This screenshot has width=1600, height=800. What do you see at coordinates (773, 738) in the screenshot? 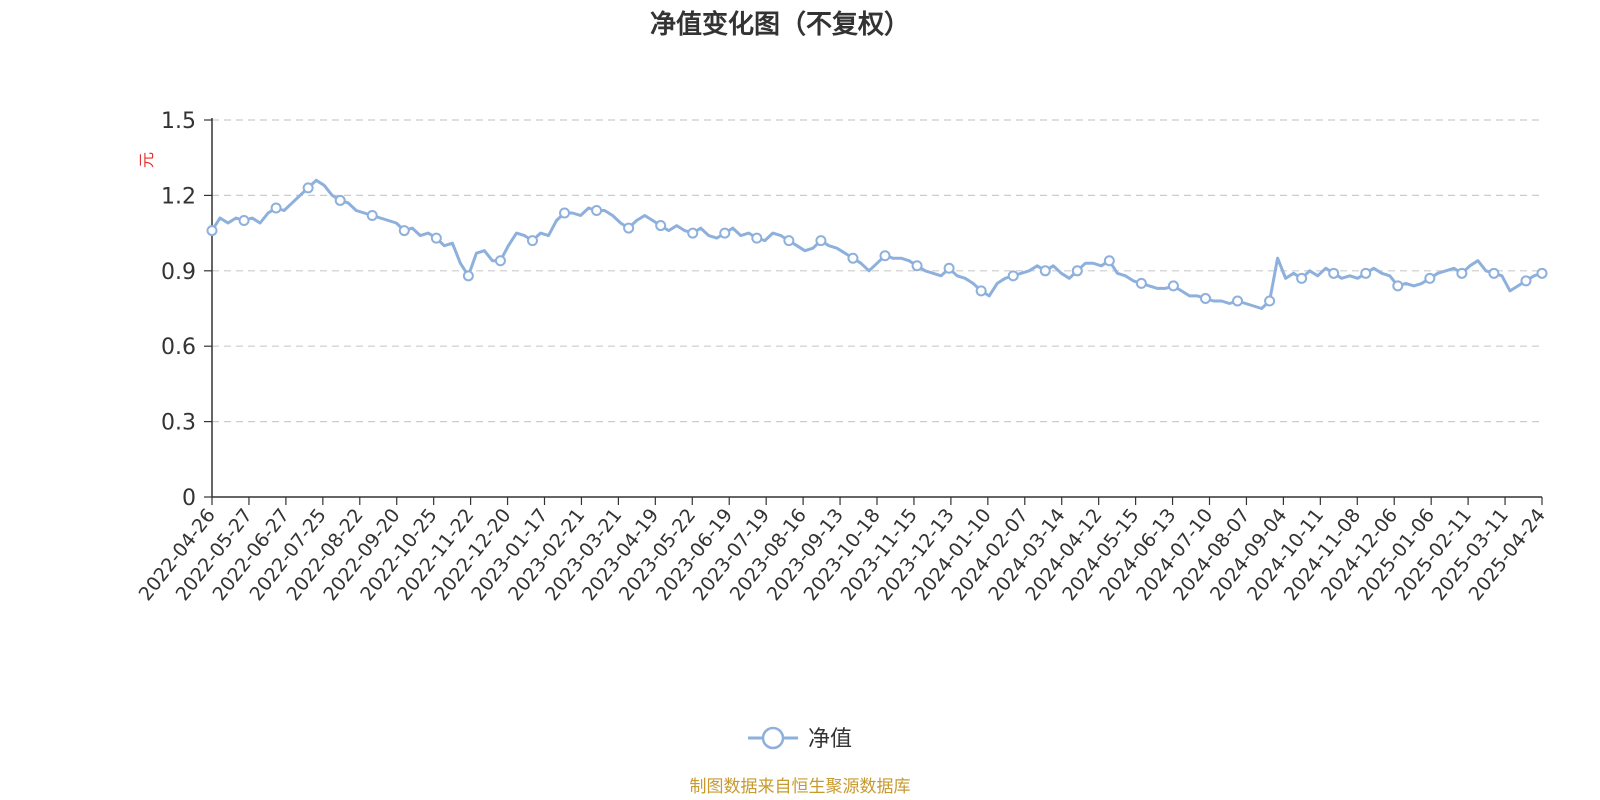
I see `legend-marker-icon` at bounding box center [773, 738].